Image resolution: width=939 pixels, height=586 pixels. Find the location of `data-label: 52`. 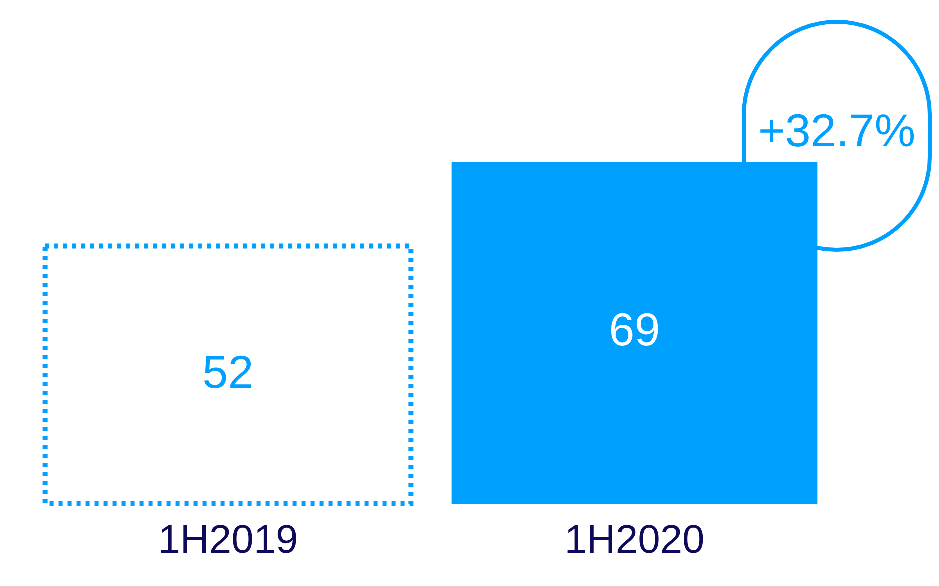

data-label: 52 is located at coordinates (228, 372).